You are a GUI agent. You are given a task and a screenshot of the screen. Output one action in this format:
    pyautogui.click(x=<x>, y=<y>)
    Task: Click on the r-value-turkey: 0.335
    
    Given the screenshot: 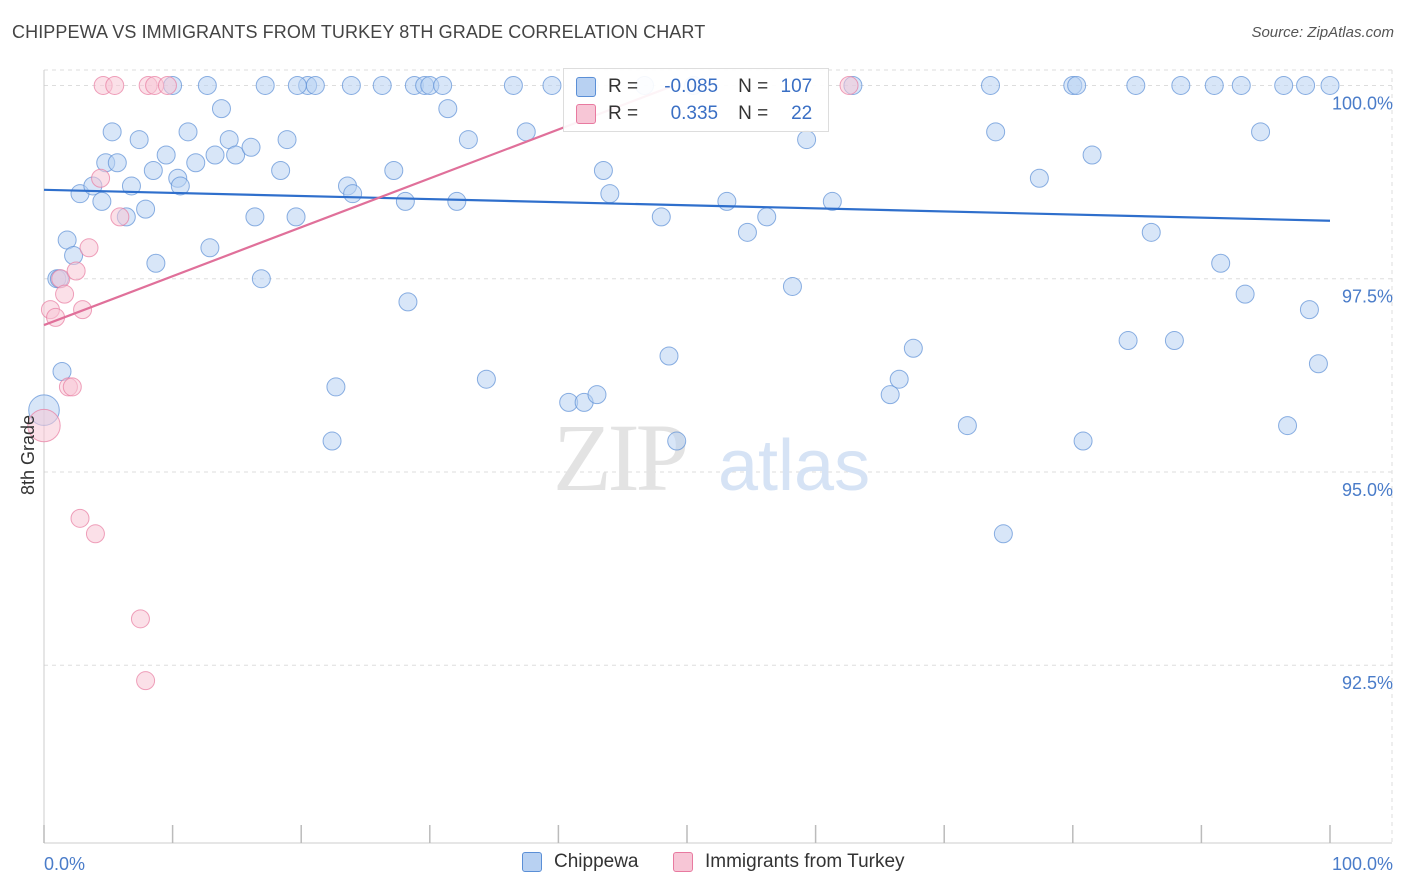 What is the action you would take?
    pyautogui.click(x=694, y=113)
    